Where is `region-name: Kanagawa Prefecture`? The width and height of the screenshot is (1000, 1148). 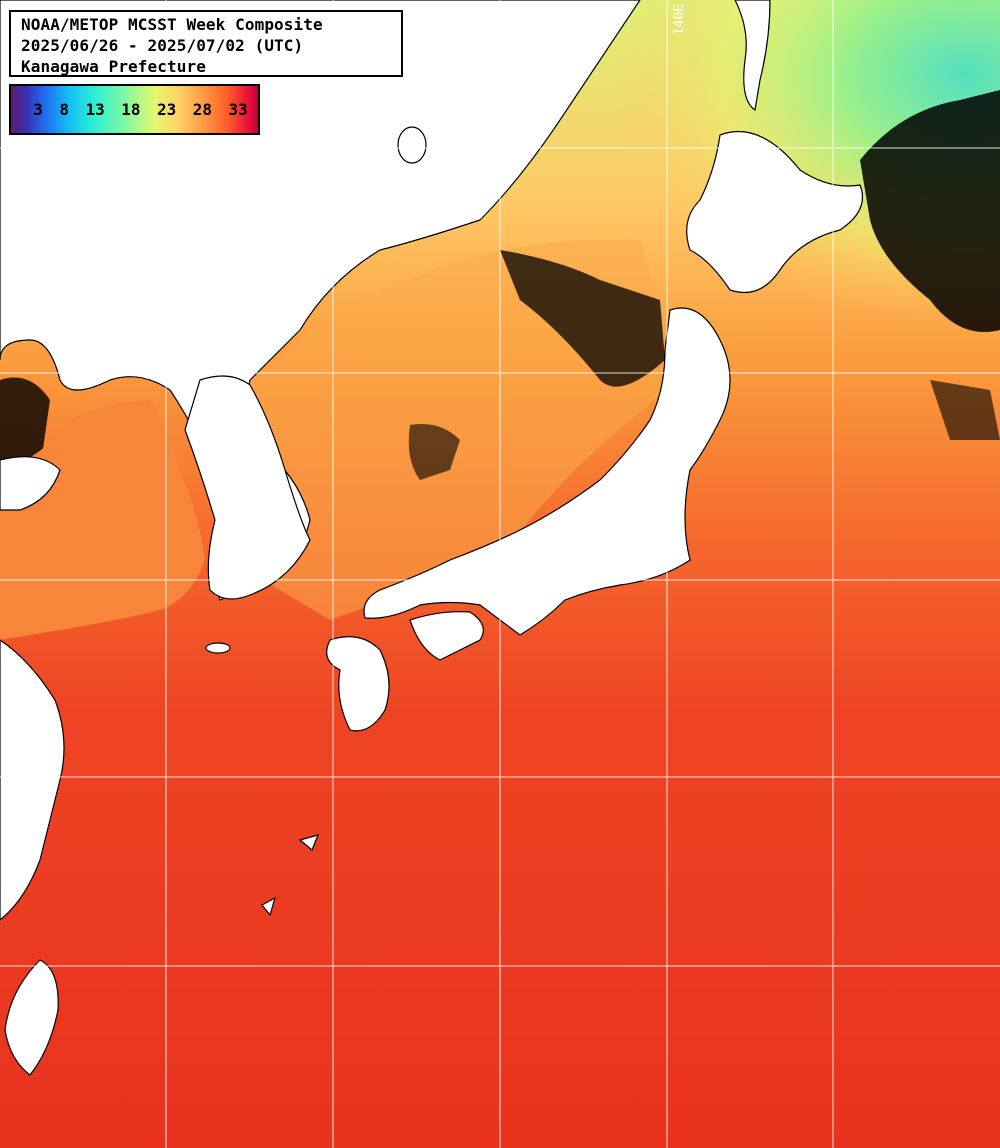
region-name: Kanagawa Prefecture is located at coordinates (113, 66).